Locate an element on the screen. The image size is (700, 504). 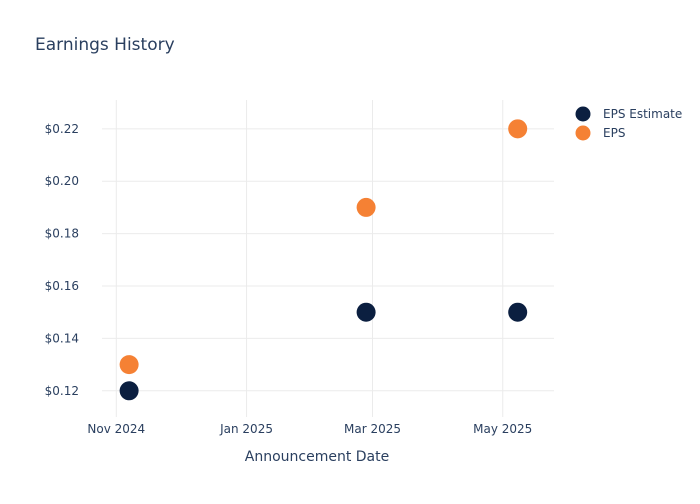
x-tick-label: Jan 2025 is located at coordinates (246, 429).